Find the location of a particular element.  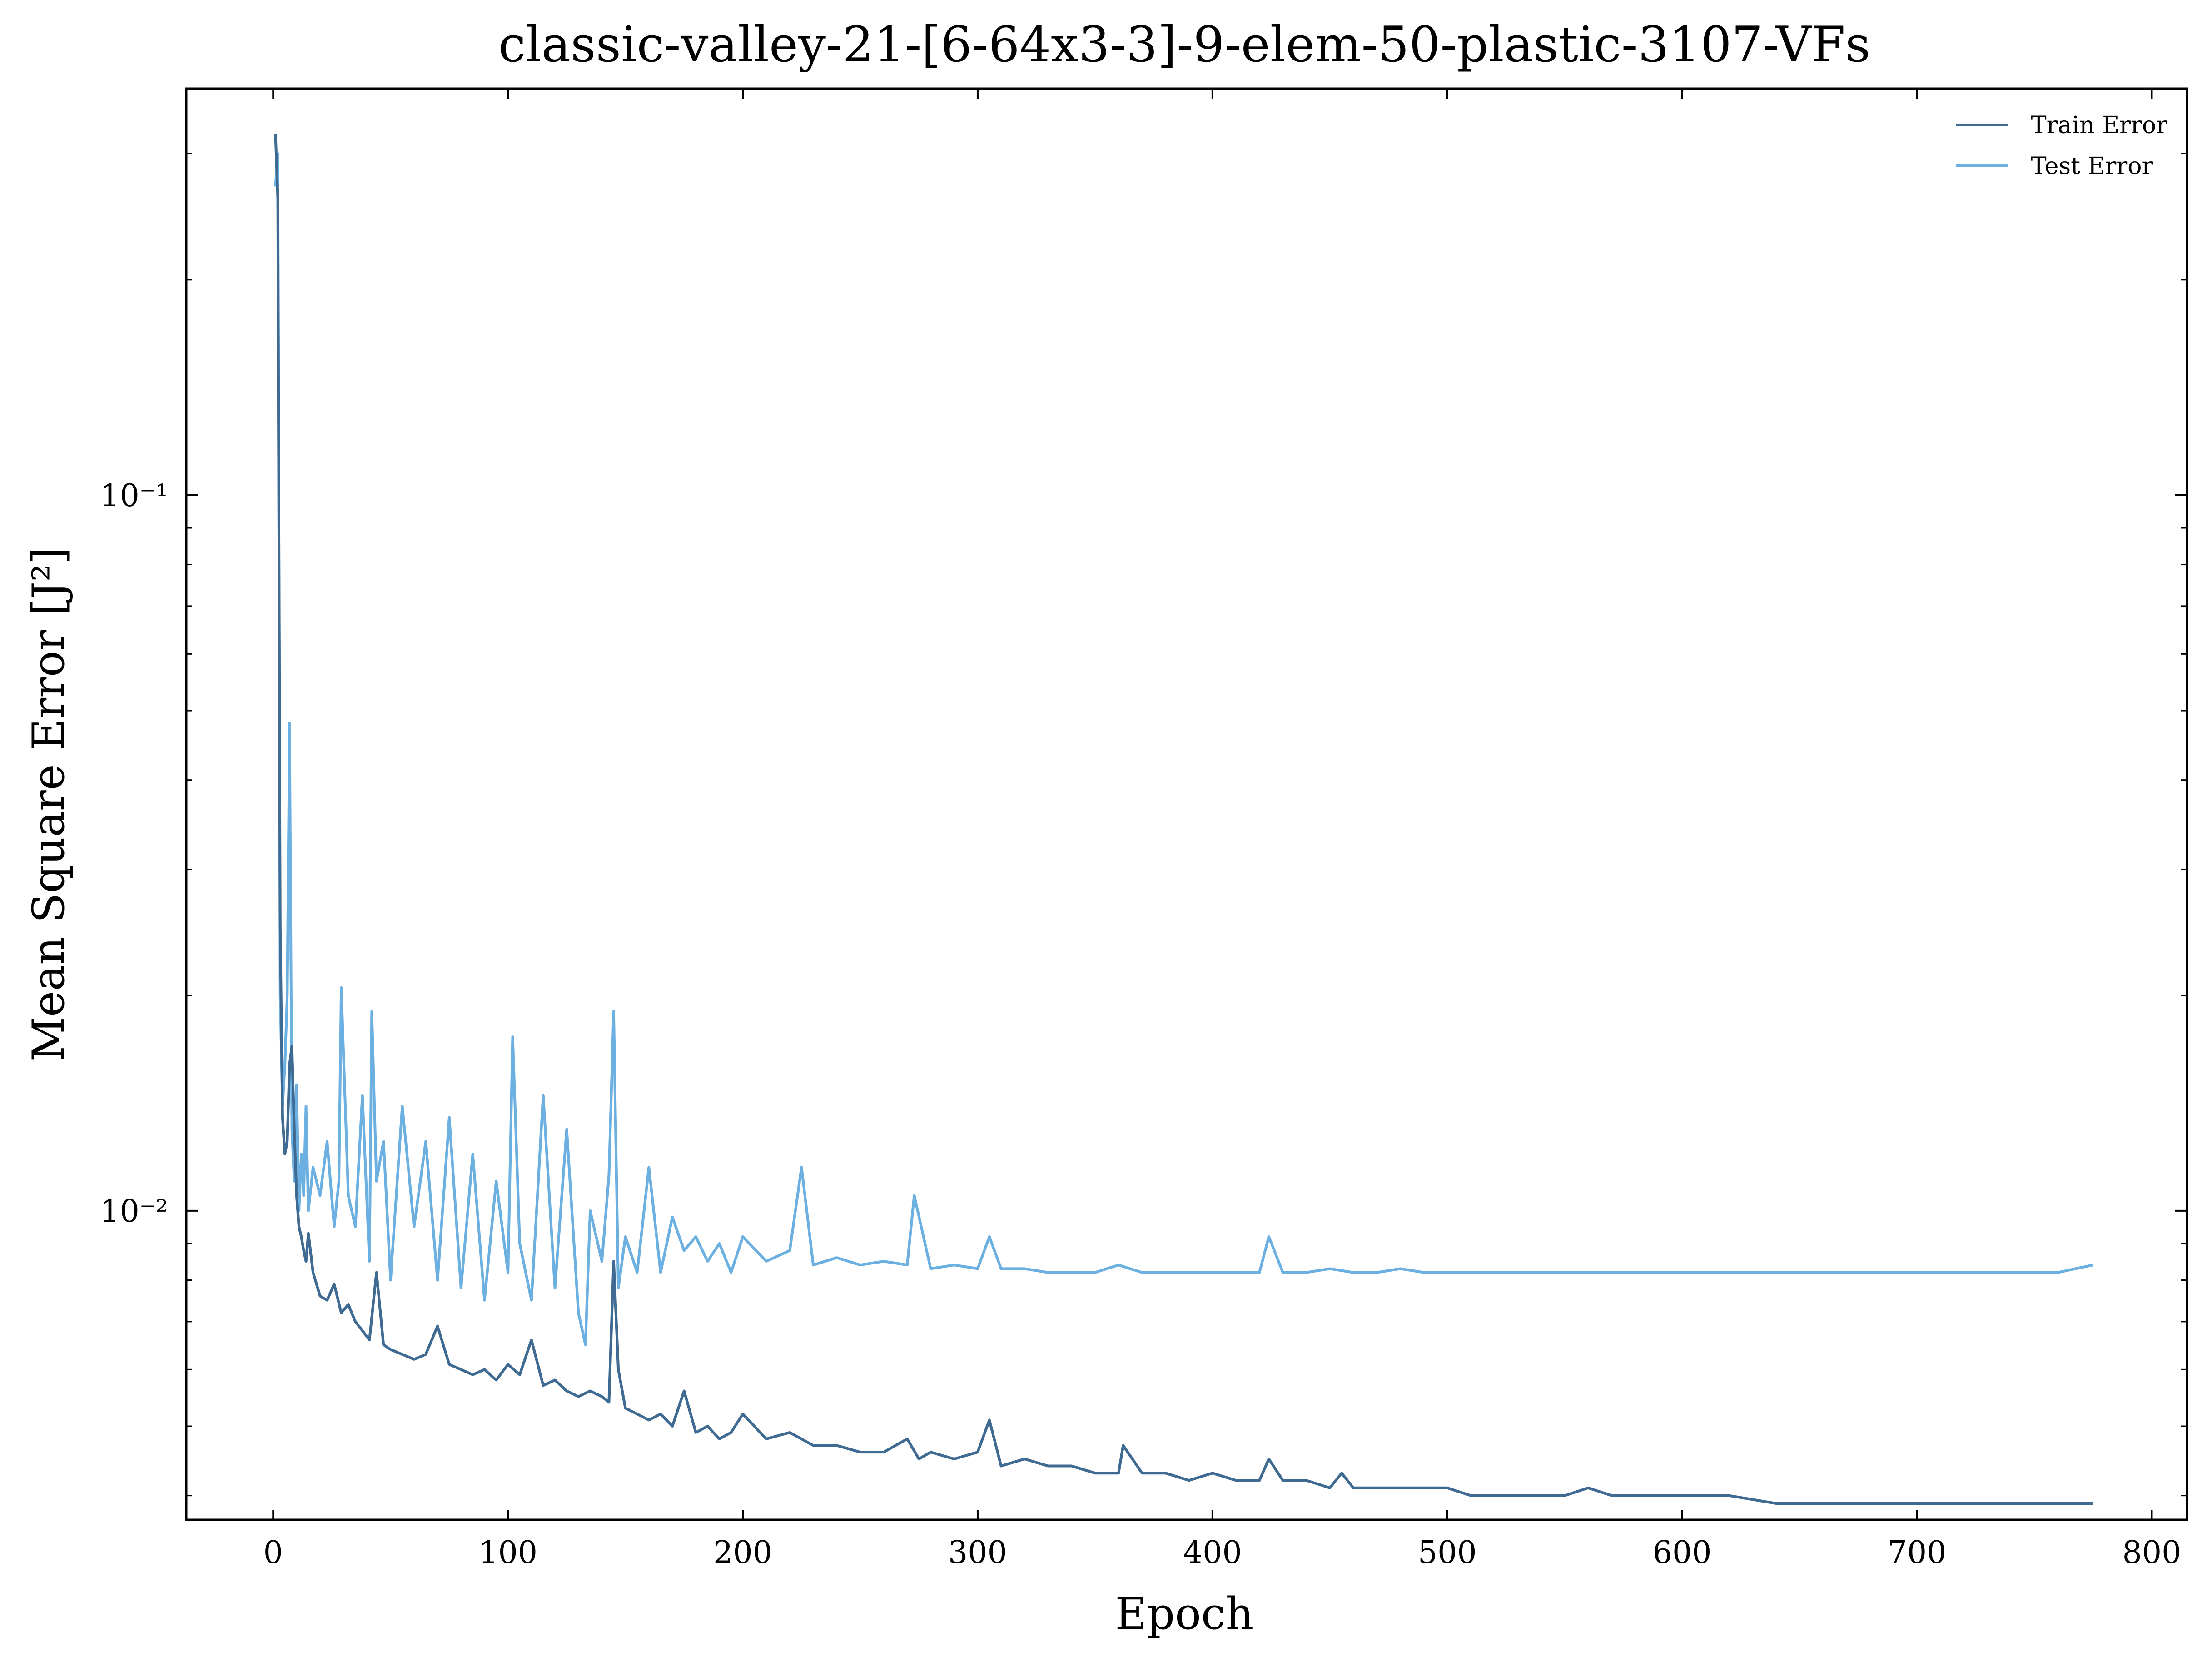

legend-label: Test Error is located at coordinates (2092, 166).